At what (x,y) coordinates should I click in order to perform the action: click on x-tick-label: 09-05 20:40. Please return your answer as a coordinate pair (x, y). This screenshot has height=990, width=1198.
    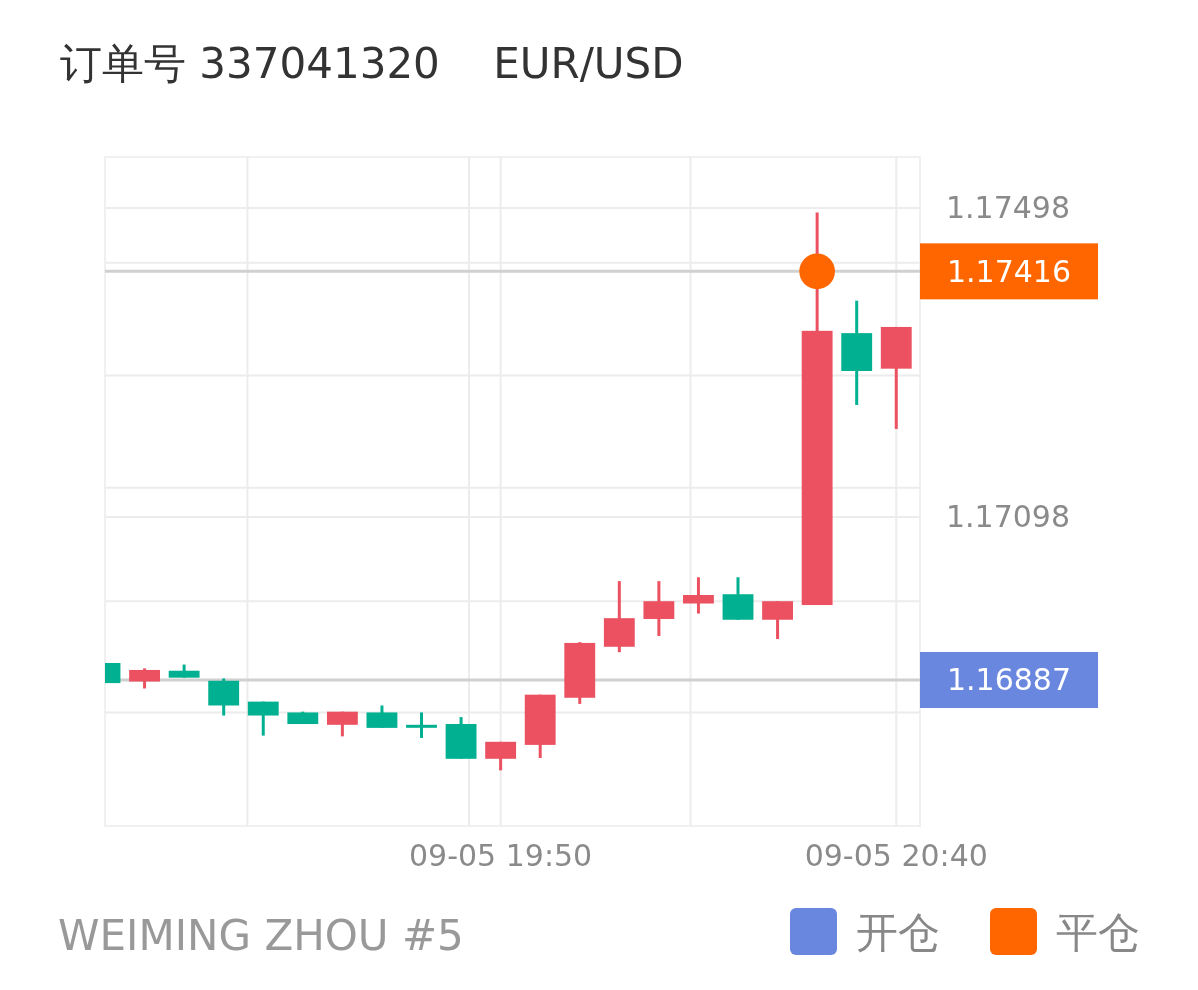
    Looking at the image, I should click on (896, 855).